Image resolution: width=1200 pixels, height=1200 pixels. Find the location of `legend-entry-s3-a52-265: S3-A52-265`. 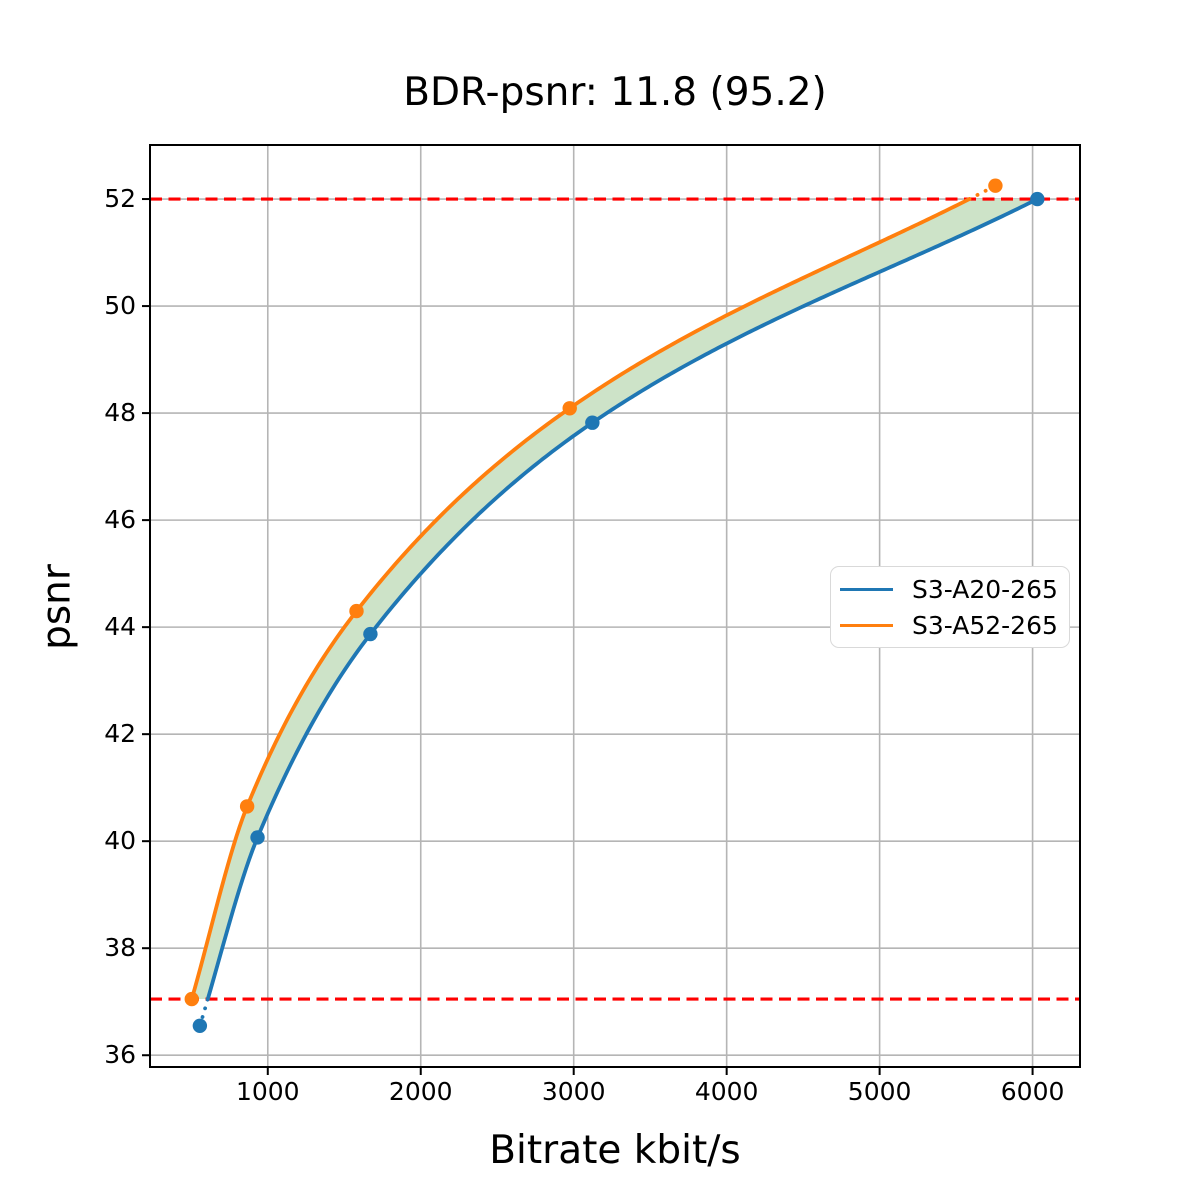

legend-entry-s3-a52-265: S3-A52-265 is located at coordinates (950, 625).